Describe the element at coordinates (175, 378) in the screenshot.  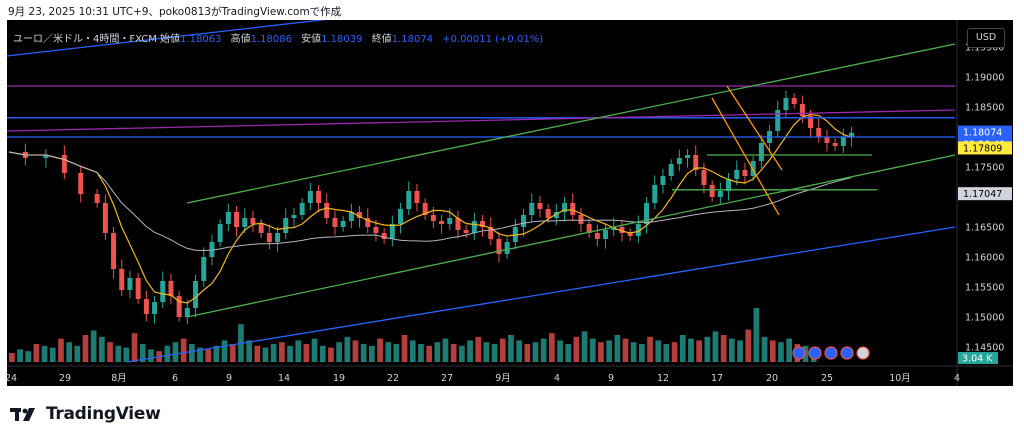
I see `time-tick-label: 6` at that location.